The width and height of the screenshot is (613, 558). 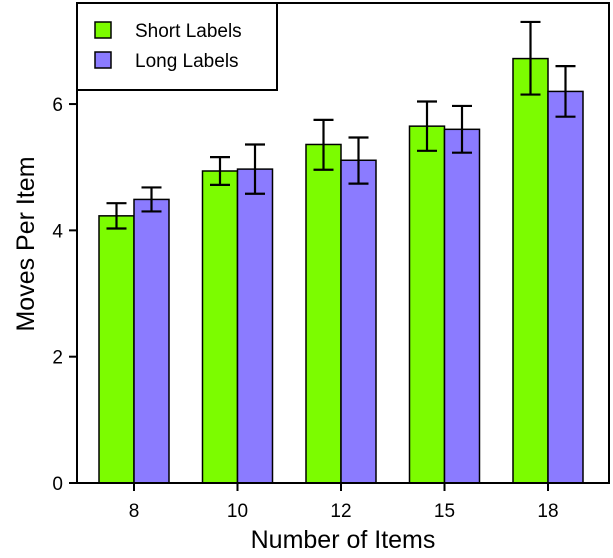 I want to click on y-tick-label: 4, so click(x=57, y=231).